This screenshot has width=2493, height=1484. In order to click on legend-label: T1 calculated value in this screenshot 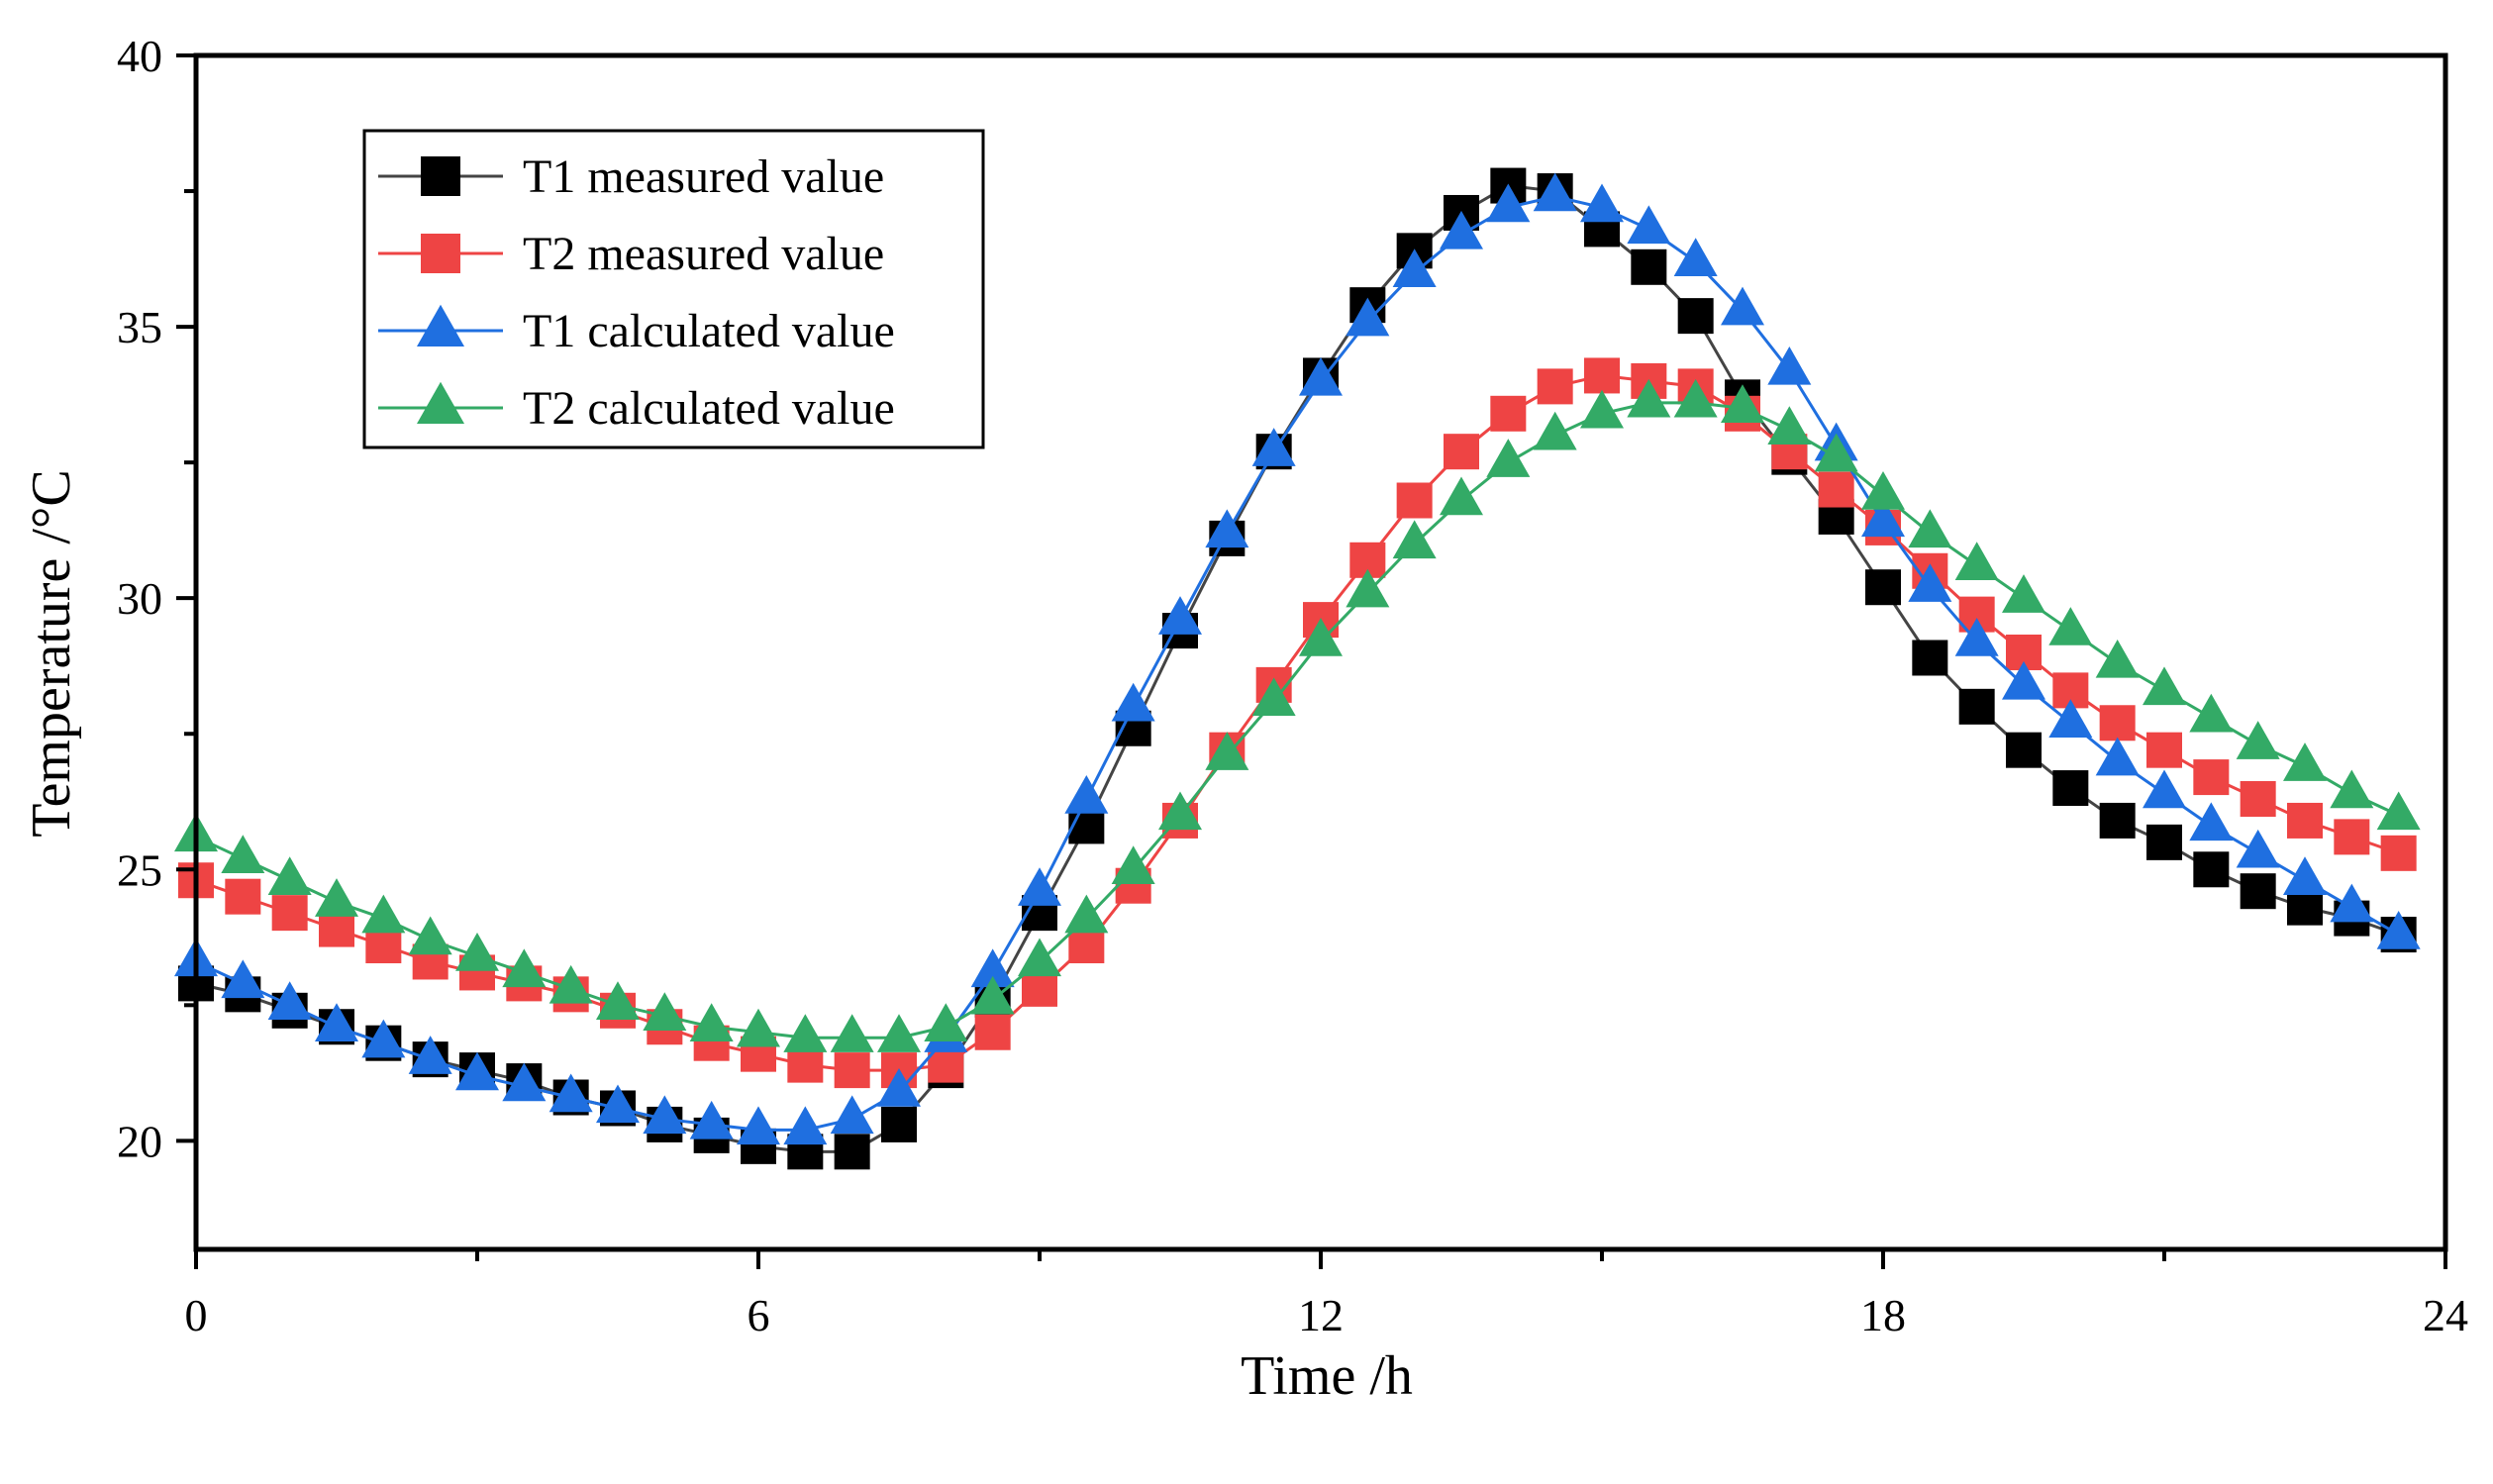, I will do `click(709, 331)`.